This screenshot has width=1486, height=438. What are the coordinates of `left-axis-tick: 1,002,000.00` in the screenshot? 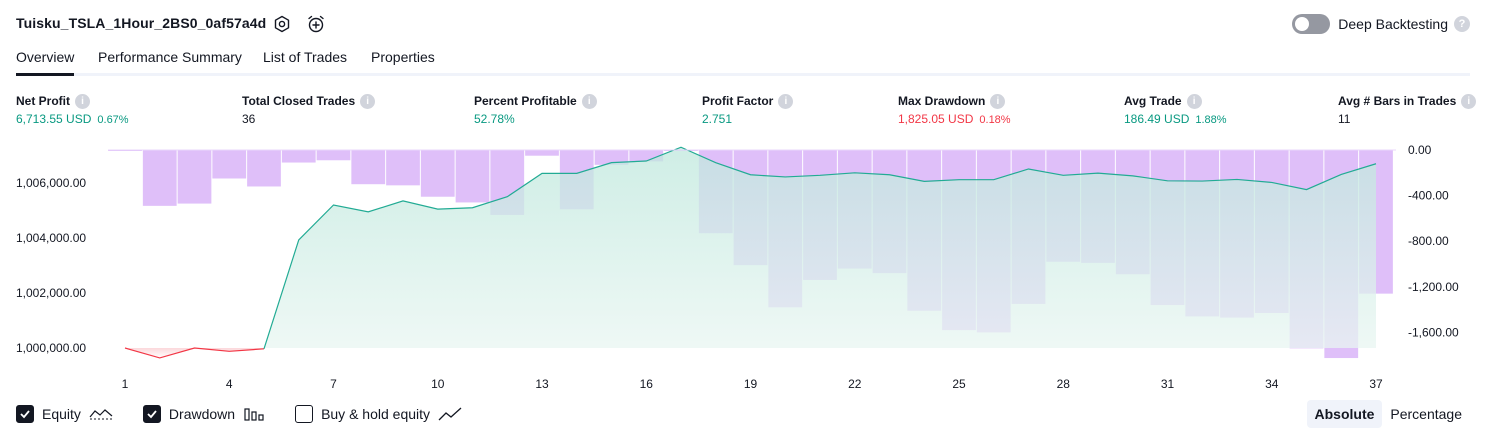 It's located at (51, 293).